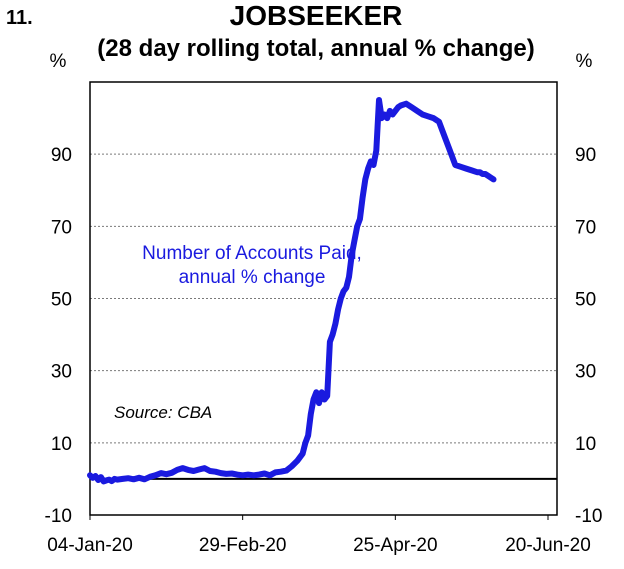 This screenshot has height=569, width=624. I want to click on figure-number: 11., so click(19, 18).